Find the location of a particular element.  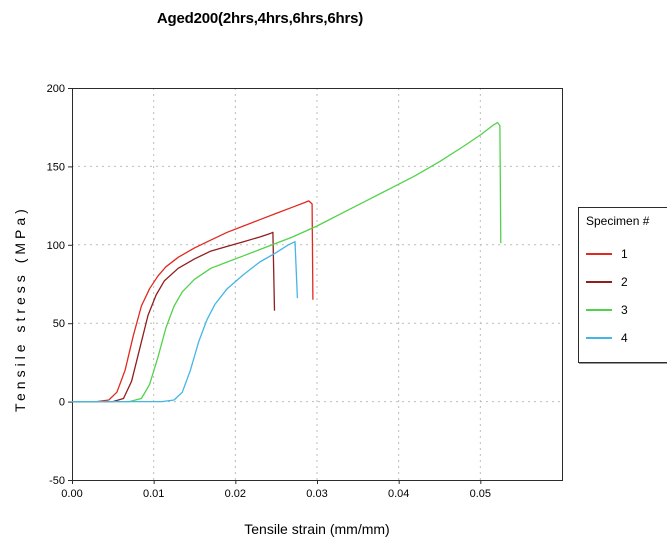

x-tick-label: 0.02 is located at coordinates (235, 494).